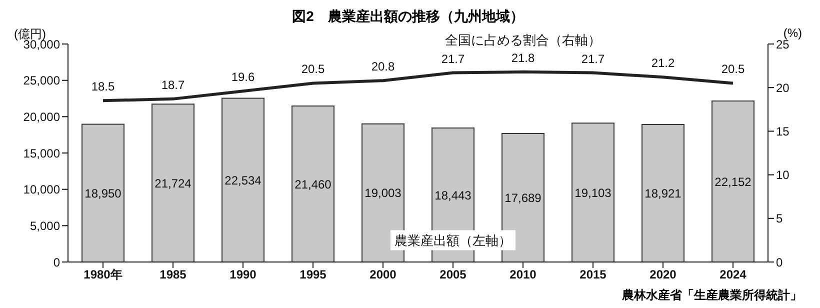 This screenshot has height=308, width=820. Describe the element at coordinates (712, 295) in the screenshot. I see `text: 農林水産省「生産農業所得統計」` at that location.